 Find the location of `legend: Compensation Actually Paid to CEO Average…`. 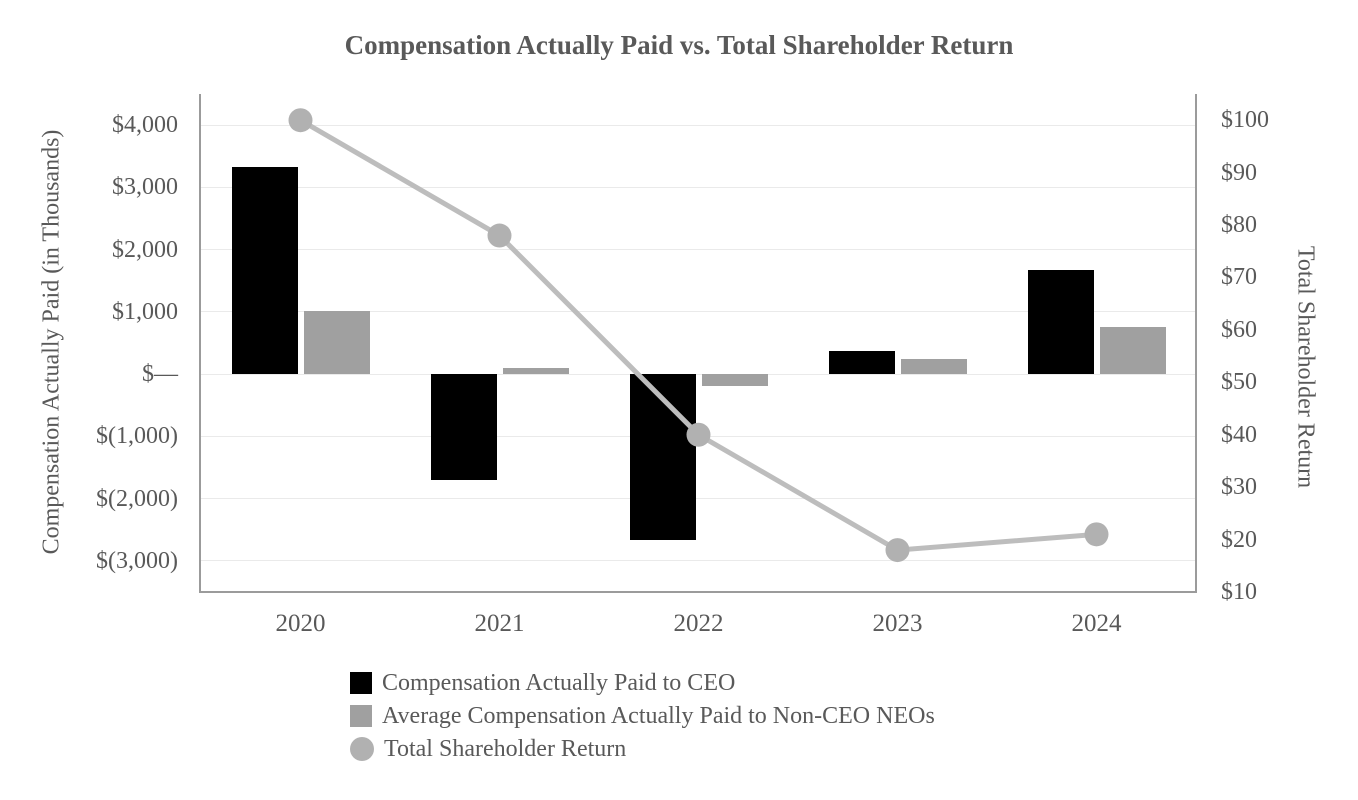

legend: Compensation Actually Paid to CEO Average… is located at coordinates (642, 718).